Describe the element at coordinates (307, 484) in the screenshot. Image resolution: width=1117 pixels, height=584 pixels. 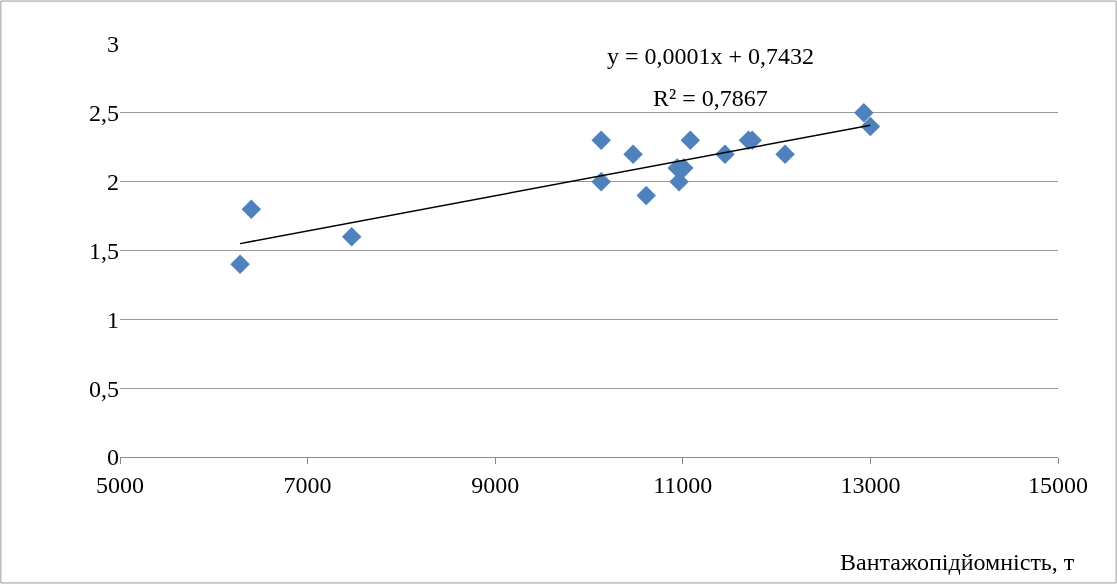
I see `x-tick-label: 7000` at that location.